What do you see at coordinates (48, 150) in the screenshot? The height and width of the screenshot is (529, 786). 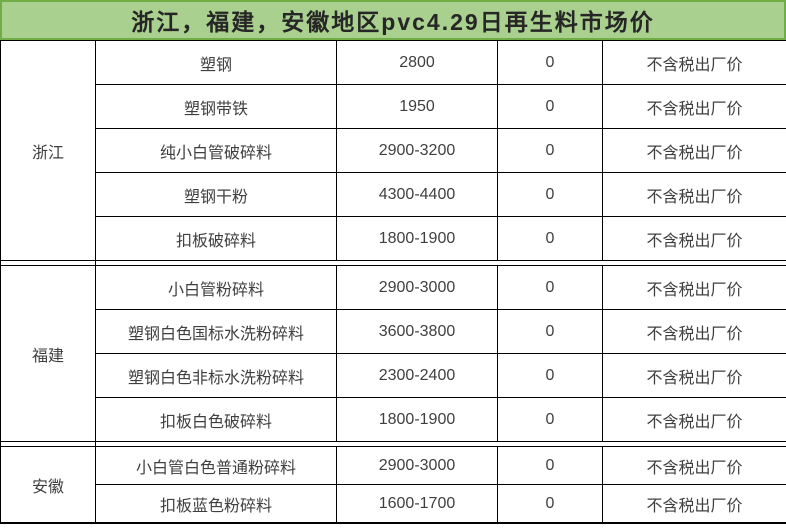 I see `region-cell: 浙江` at bounding box center [48, 150].